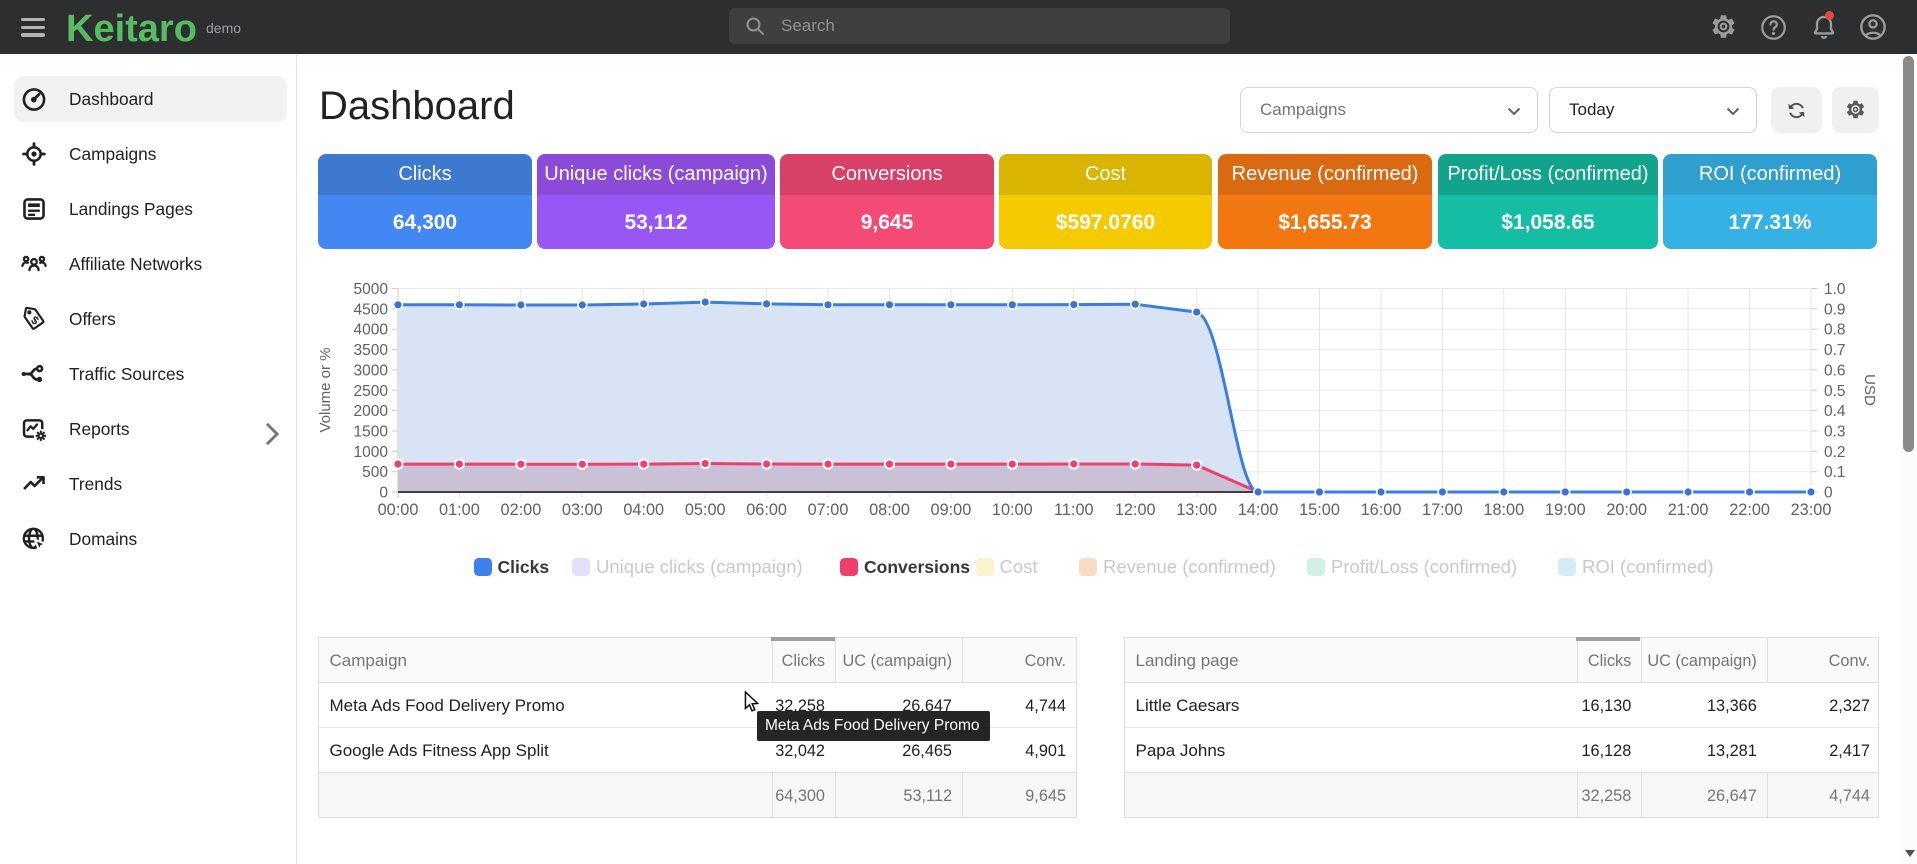 Image resolution: width=1917 pixels, height=864 pixels. What do you see at coordinates (375, 472) in the screenshot?
I see `svg-text: 500` at bounding box center [375, 472].